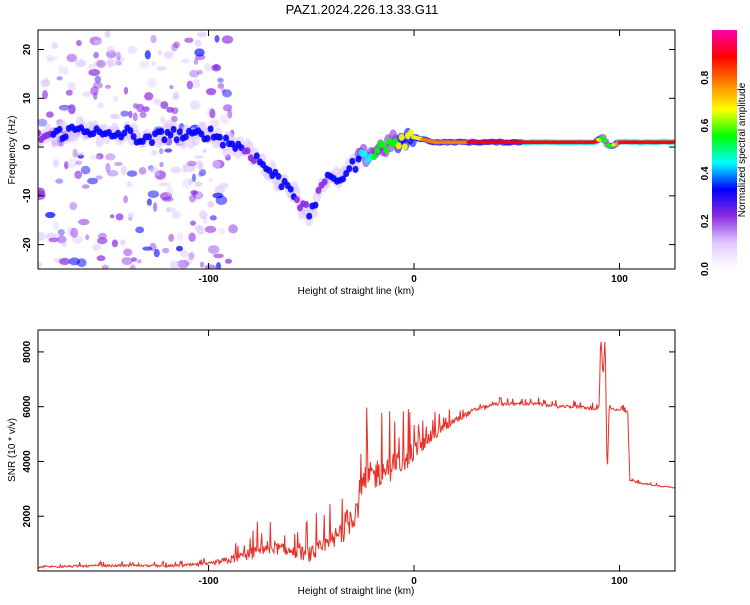 The height and width of the screenshot is (605, 750). Describe the element at coordinates (27, 516) in the screenshot. I see `y-tick-label: 2000` at that location.